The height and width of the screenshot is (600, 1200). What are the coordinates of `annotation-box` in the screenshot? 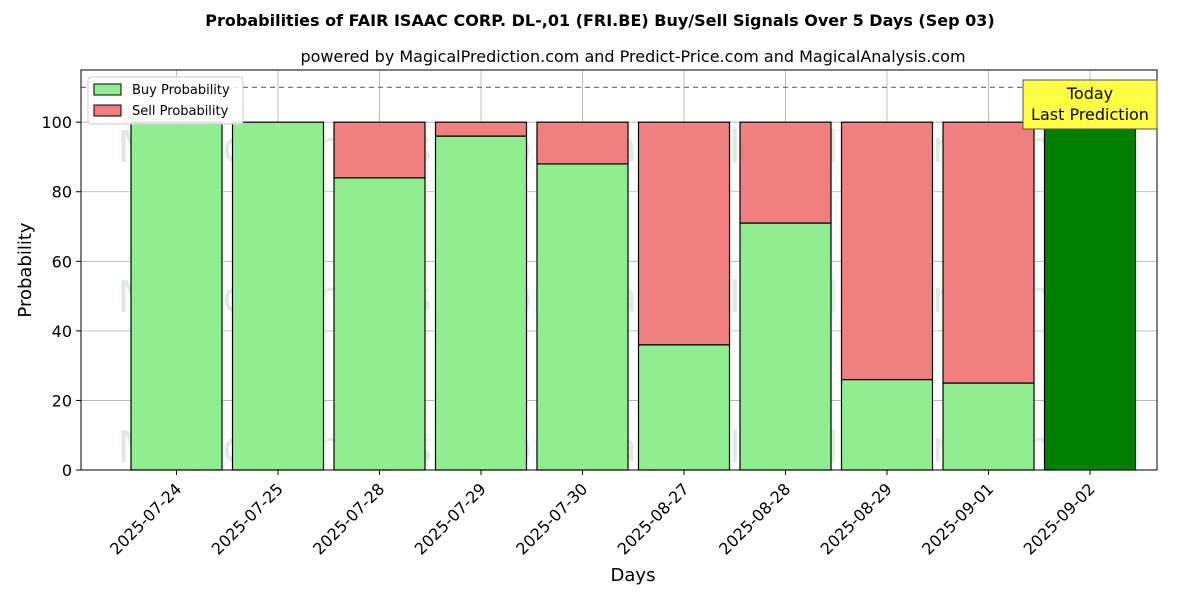 It's located at (1090, 104).